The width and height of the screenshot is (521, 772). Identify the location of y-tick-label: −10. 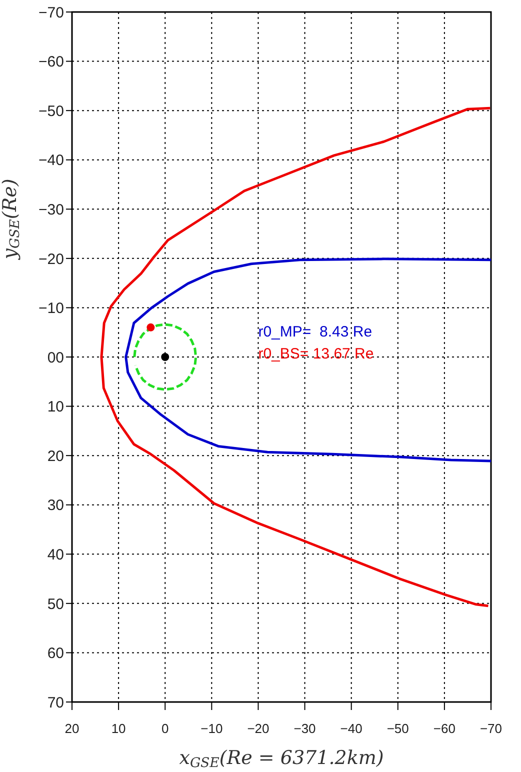
(51, 309).